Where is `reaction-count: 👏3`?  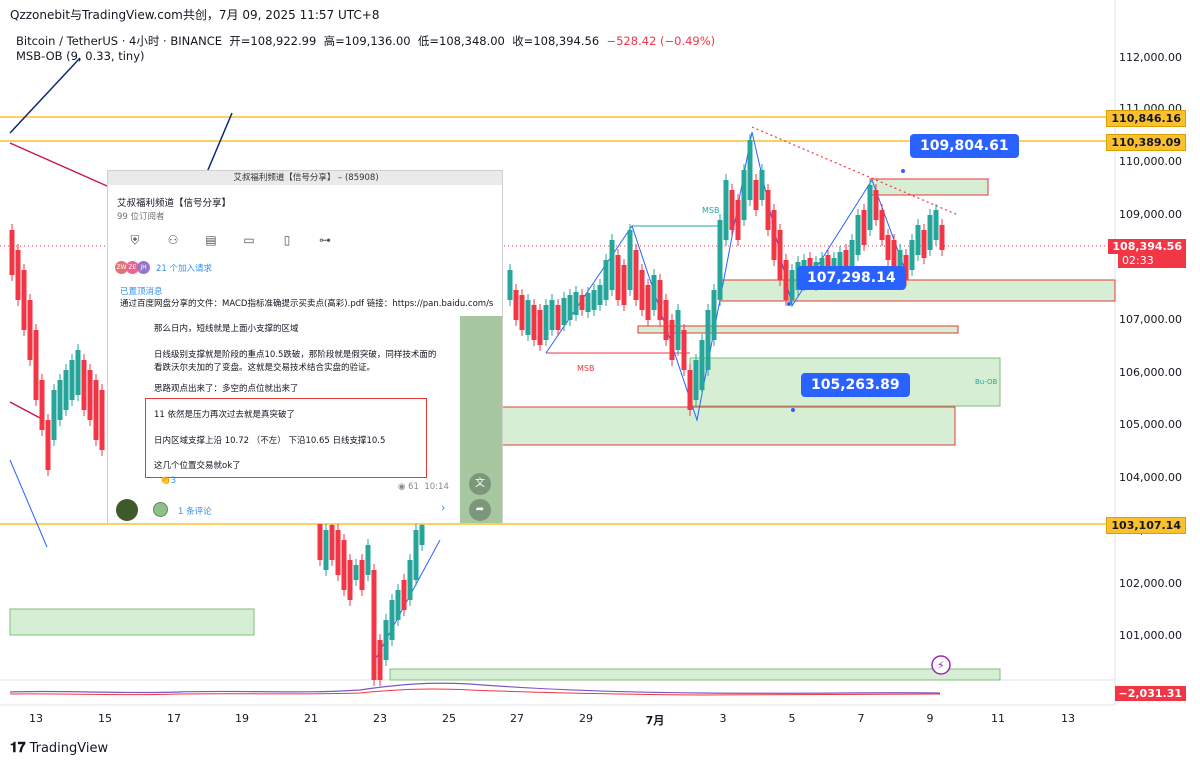
reaction-count: 👏3 is located at coordinates (168, 481).